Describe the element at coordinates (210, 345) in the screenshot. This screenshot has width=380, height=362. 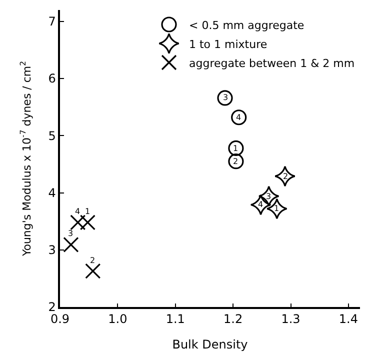
I see `x-axis-title: Bulk Density` at that location.